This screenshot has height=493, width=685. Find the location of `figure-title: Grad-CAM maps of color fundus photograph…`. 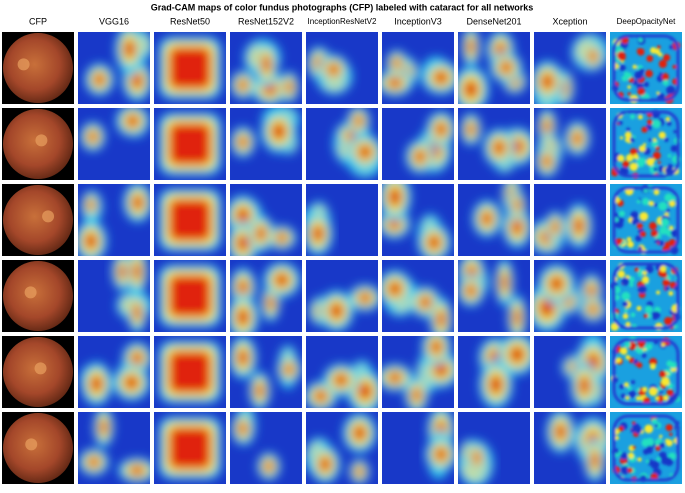

figure-title: Grad-CAM maps of color fundus photograph… is located at coordinates (342, 7).